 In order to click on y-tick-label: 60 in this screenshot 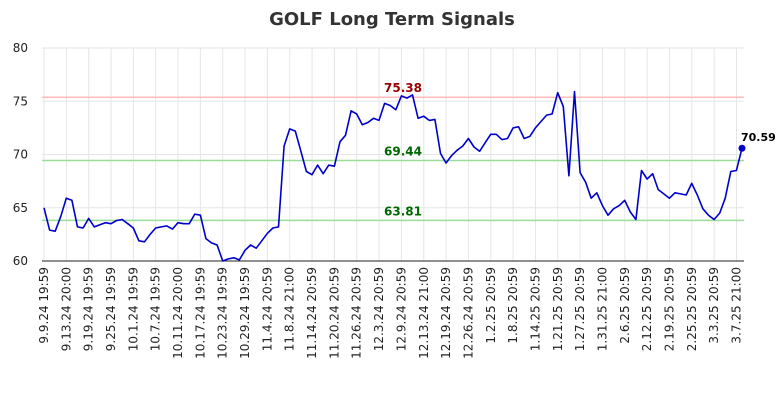, I will do `click(20, 261)`.